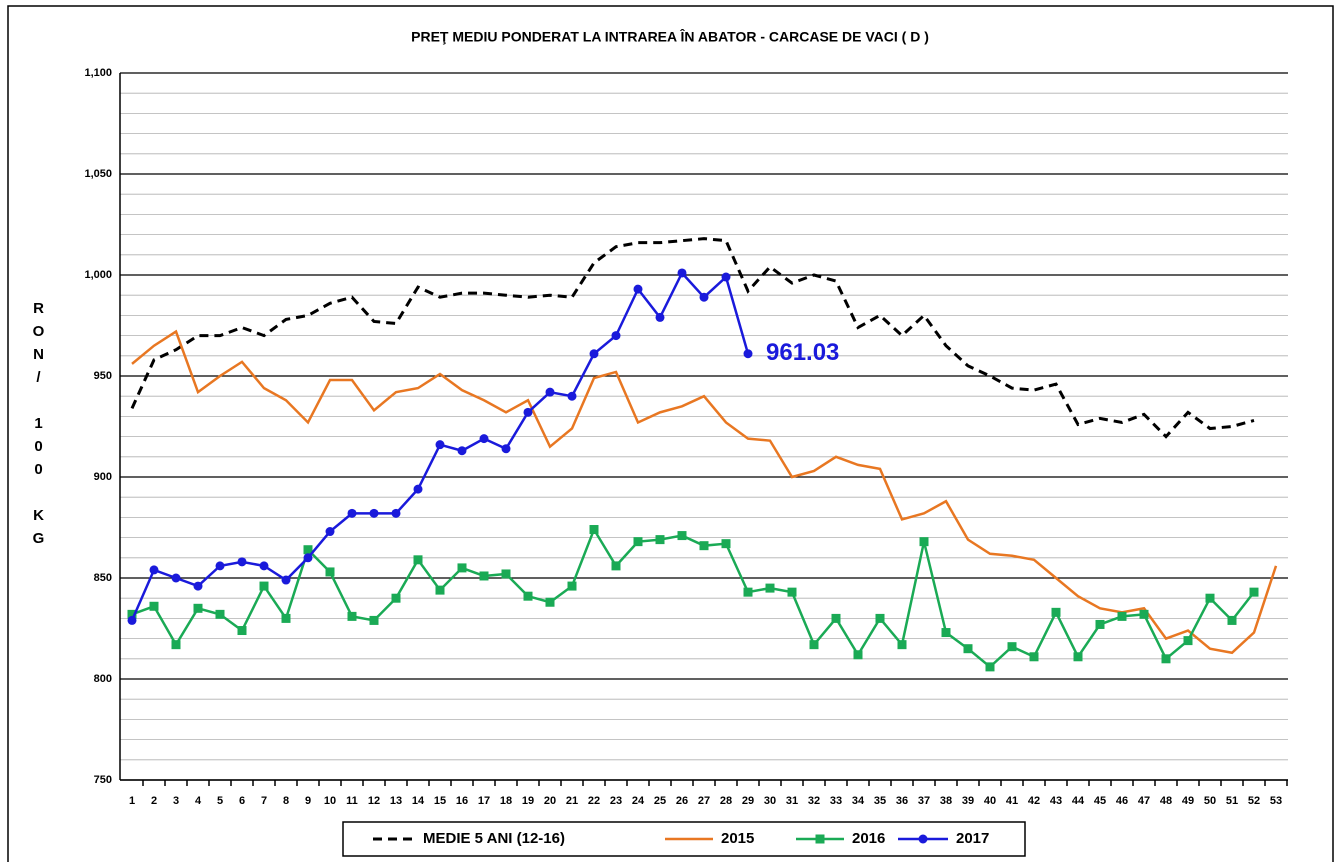  I want to click on legend-label: MEDIE 5 ANI (12-16), so click(494, 838).